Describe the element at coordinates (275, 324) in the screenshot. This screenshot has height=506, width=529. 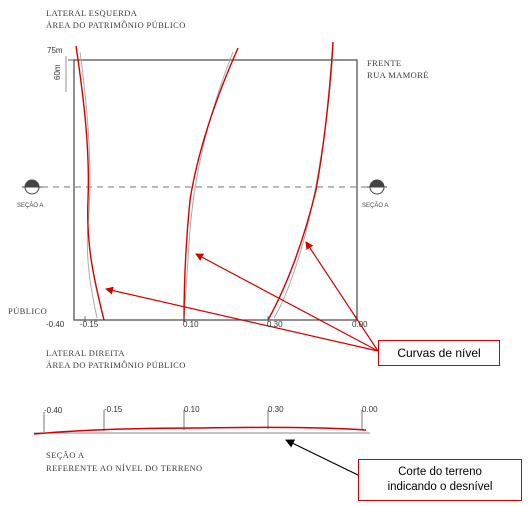
I see `plan-level-label: 0.30` at that location.